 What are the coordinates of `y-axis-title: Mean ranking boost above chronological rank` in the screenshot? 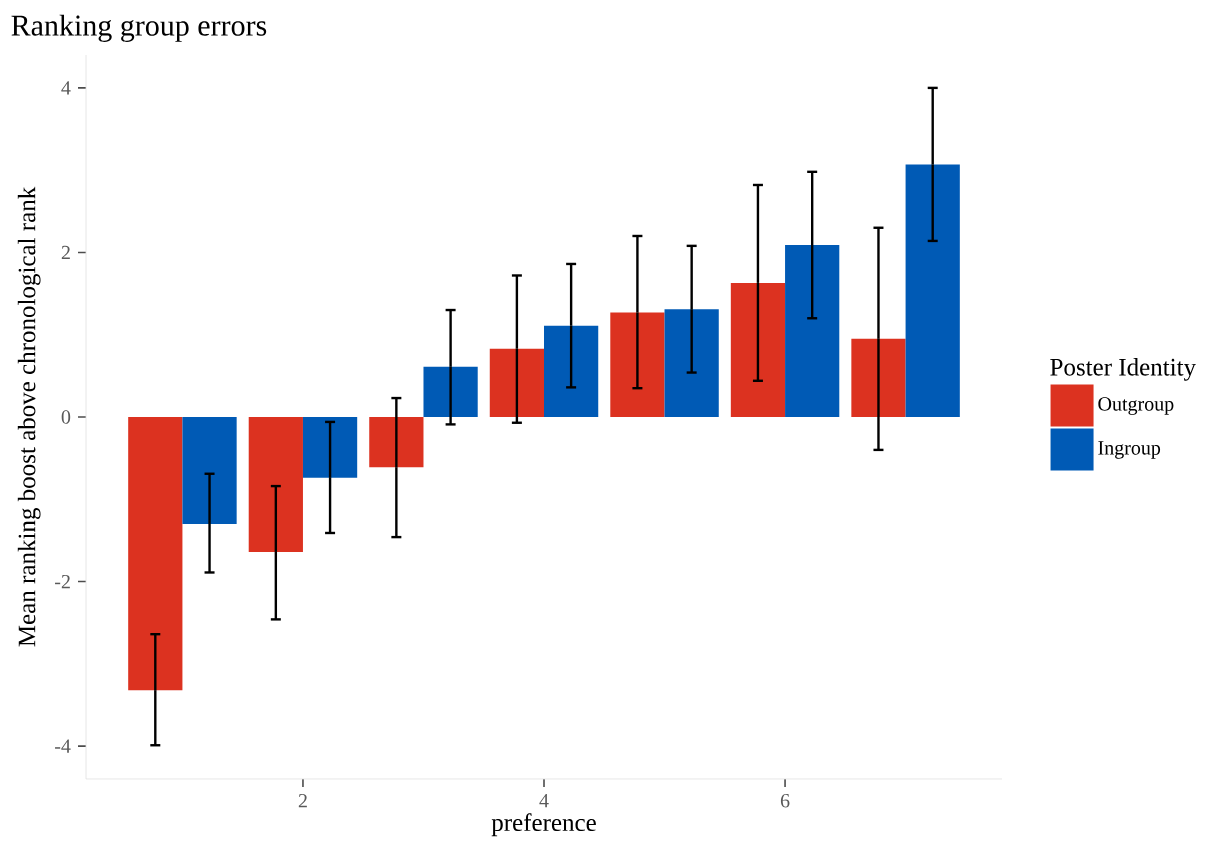 It's located at (29, 416).